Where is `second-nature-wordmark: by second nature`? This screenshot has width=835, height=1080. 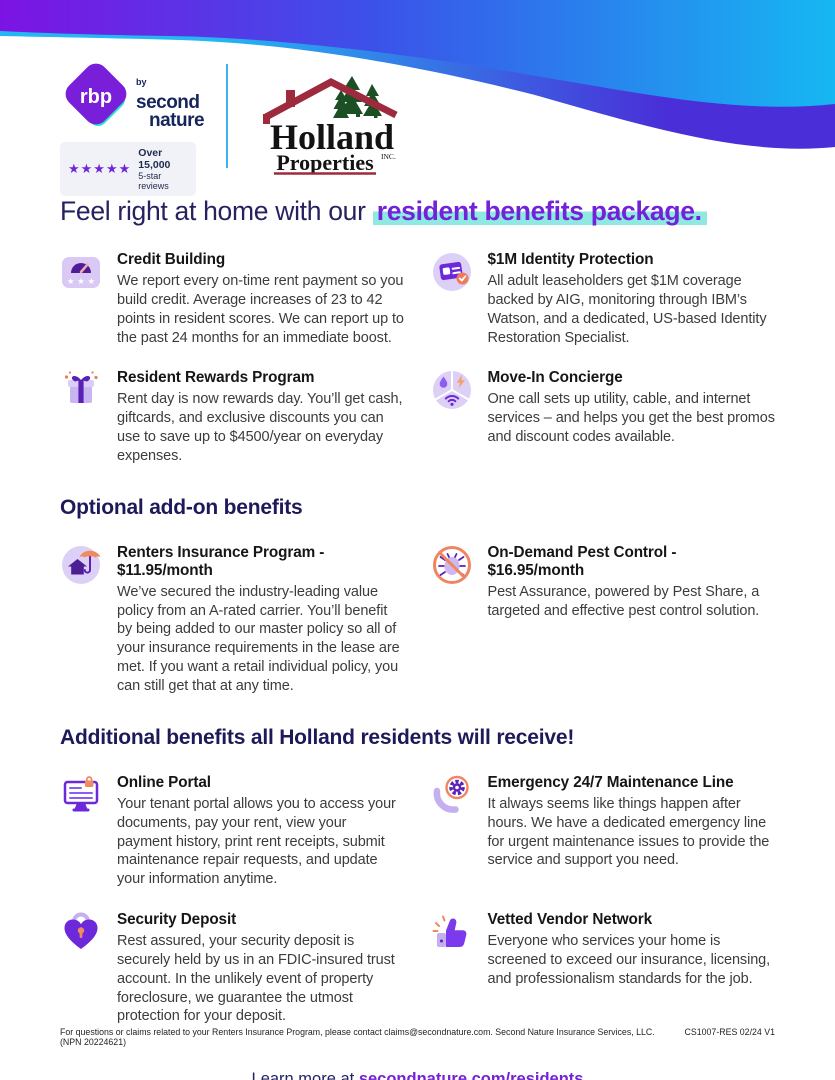 second-nature-wordmark: by second nature is located at coordinates (170, 104).